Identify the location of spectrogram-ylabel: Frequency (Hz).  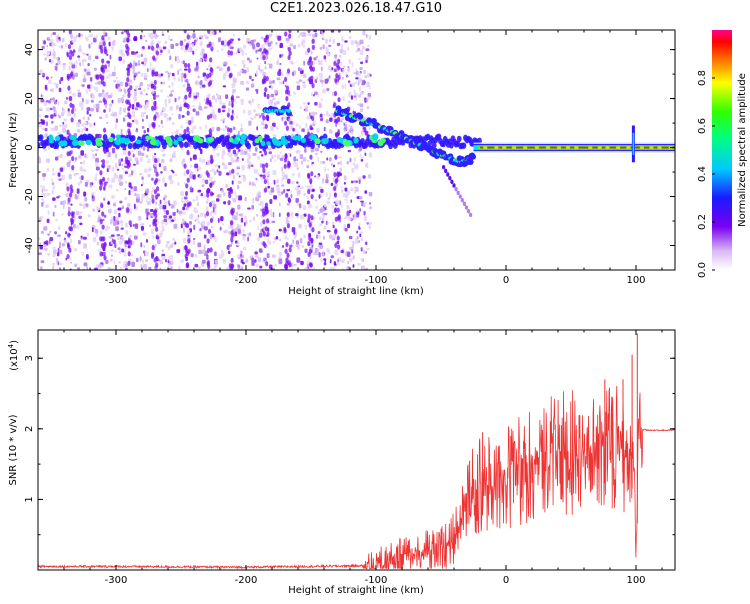
(13, 150).